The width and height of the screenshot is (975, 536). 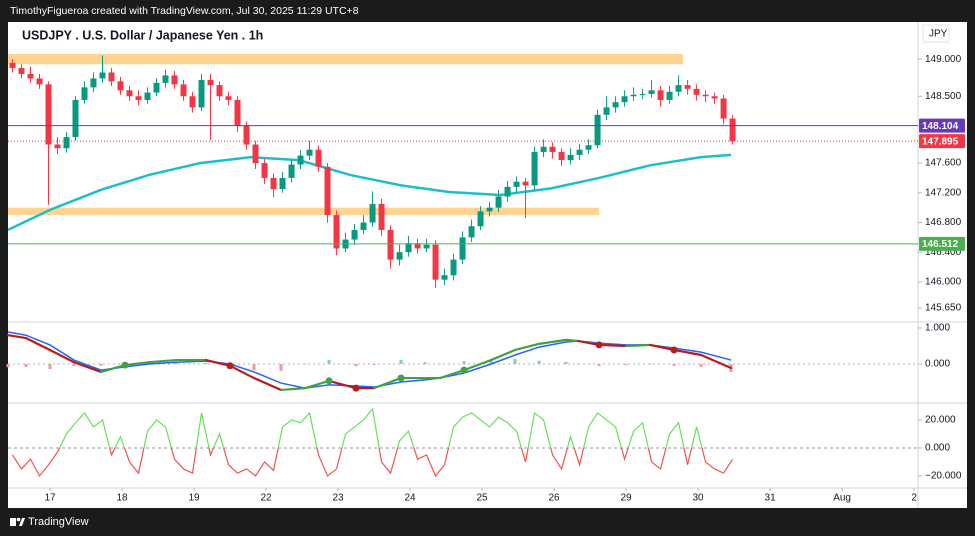 I want to click on x-tick-label: 31, so click(x=771, y=498).